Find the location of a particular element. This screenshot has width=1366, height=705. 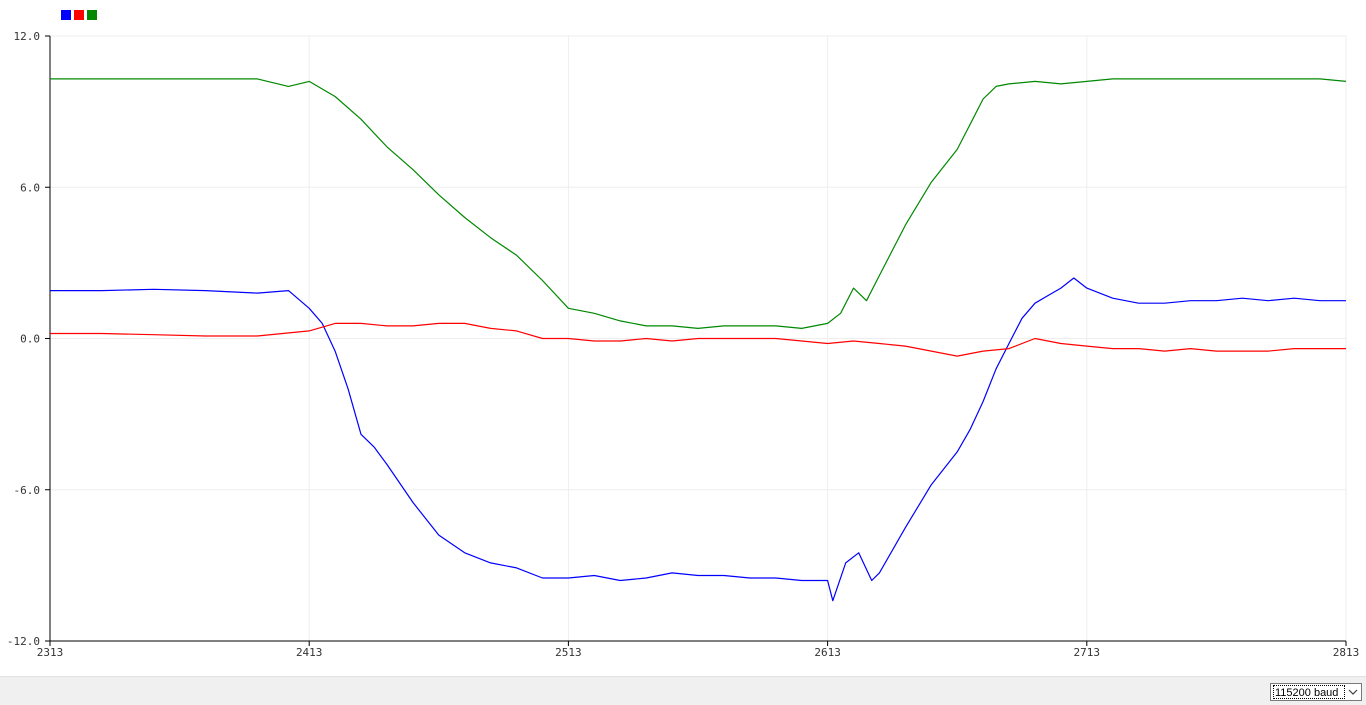

x-tick-label: 2413 is located at coordinates (309, 652).